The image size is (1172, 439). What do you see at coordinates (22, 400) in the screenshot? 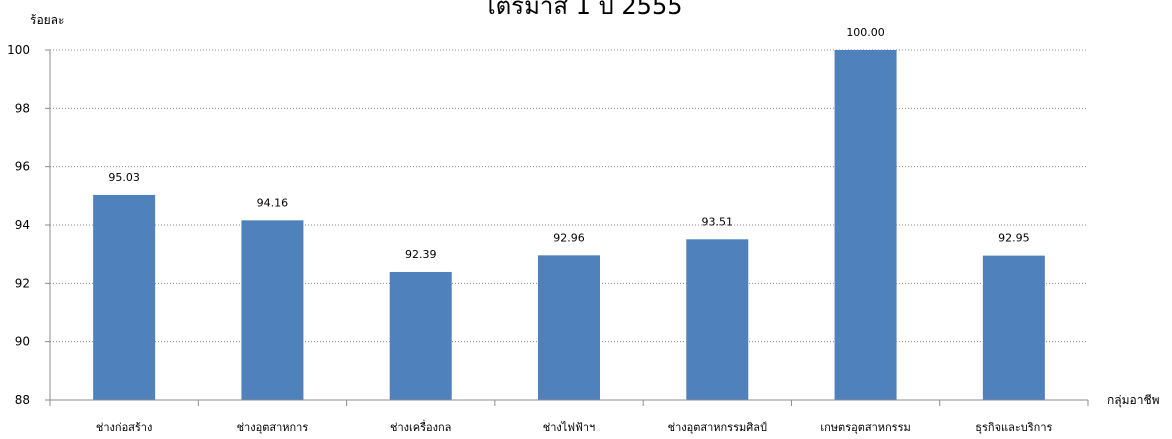
I see `y-tick-label: 88` at bounding box center [22, 400].